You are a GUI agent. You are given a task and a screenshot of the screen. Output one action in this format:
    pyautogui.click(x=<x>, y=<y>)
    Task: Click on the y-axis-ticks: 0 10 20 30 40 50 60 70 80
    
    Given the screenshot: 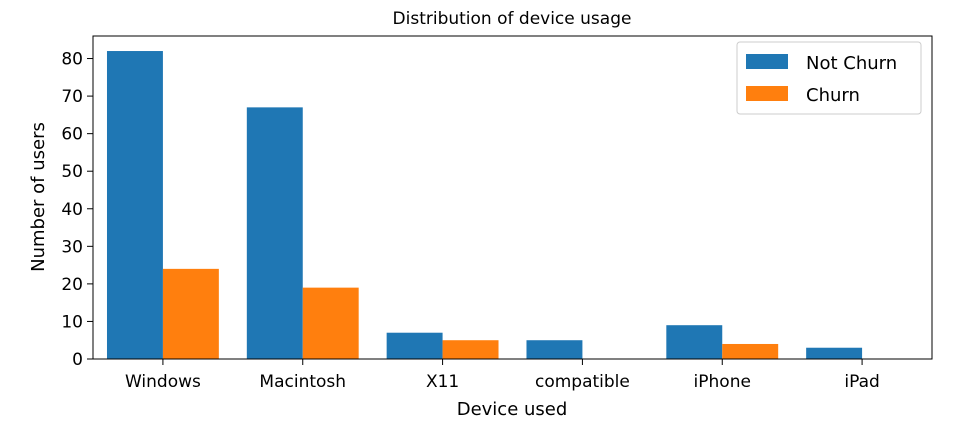 What is the action you would take?
    pyautogui.click(x=77, y=210)
    